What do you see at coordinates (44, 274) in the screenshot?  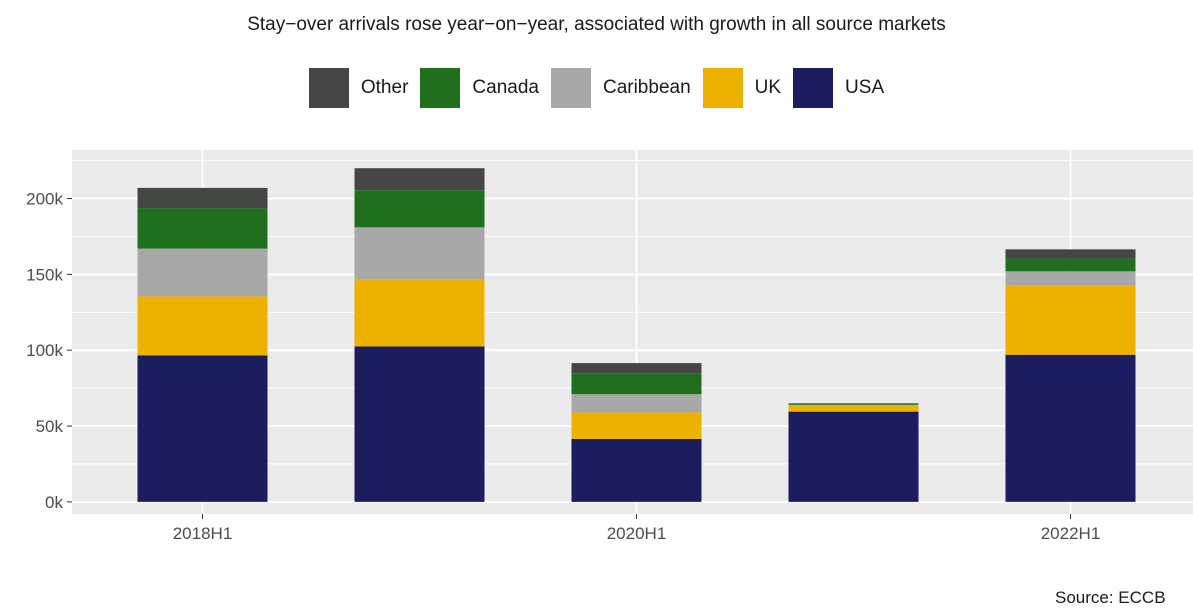 I see `y-tick-label: 150k` at bounding box center [44, 274].